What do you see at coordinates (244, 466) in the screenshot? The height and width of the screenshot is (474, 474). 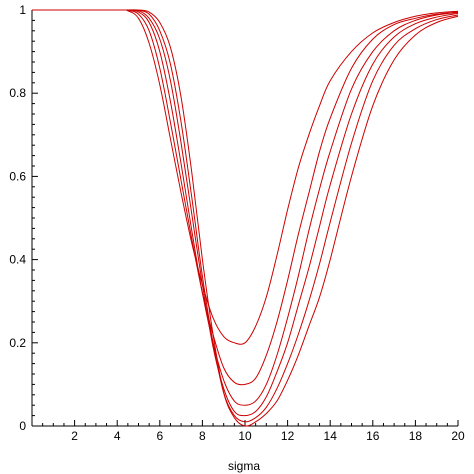 I see `x-axis-title: sigma` at bounding box center [244, 466].